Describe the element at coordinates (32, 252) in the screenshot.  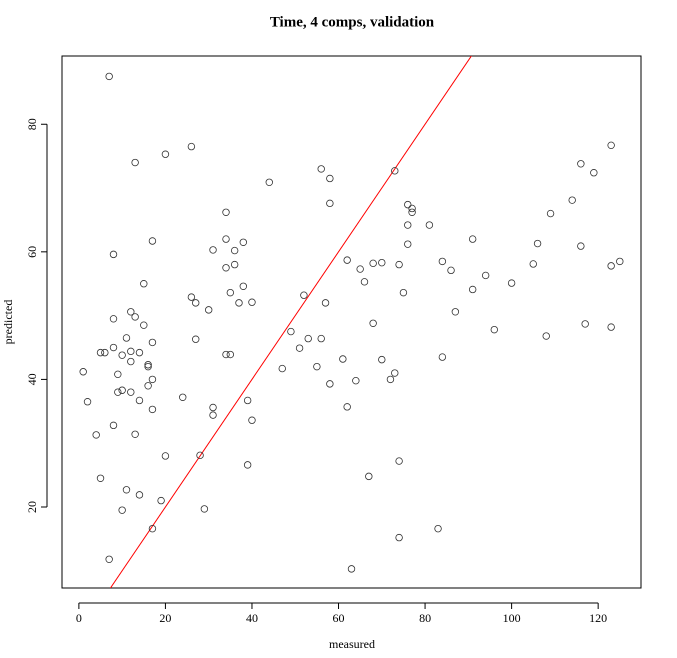
I see `y-tick-label: 60` at that location.